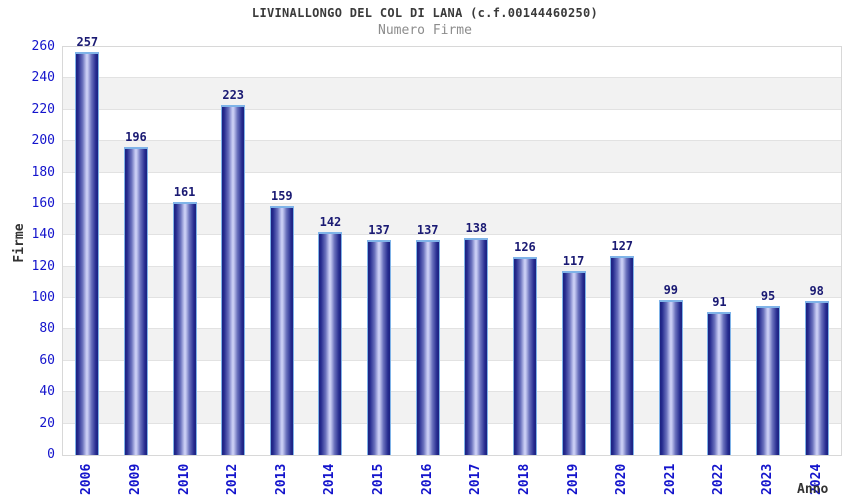 The height and width of the screenshot is (500, 850). What do you see at coordinates (622, 479) in the screenshot?
I see `x-tick-label: 2020` at bounding box center [622, 479].